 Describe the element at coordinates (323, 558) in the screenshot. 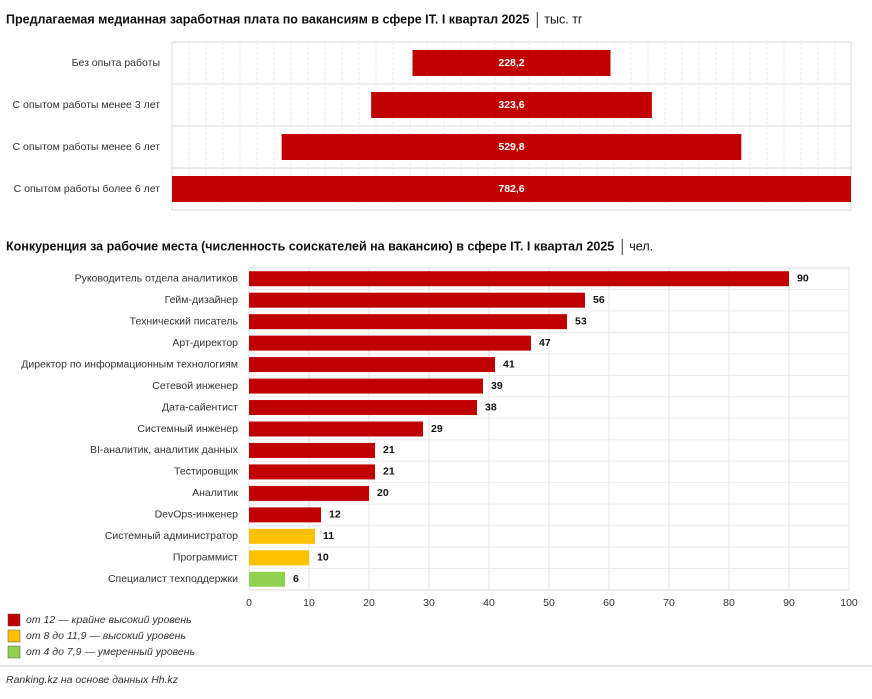

I see `value-label: 10` at that location.